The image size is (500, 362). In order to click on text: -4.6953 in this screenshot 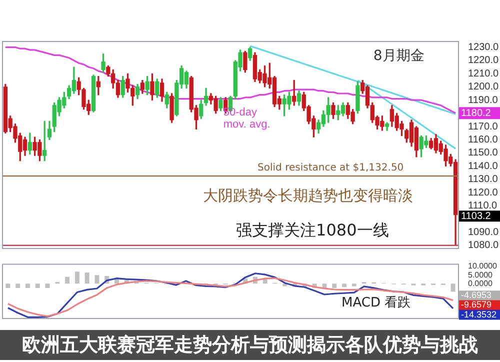, I will do `click(476, 295)`.